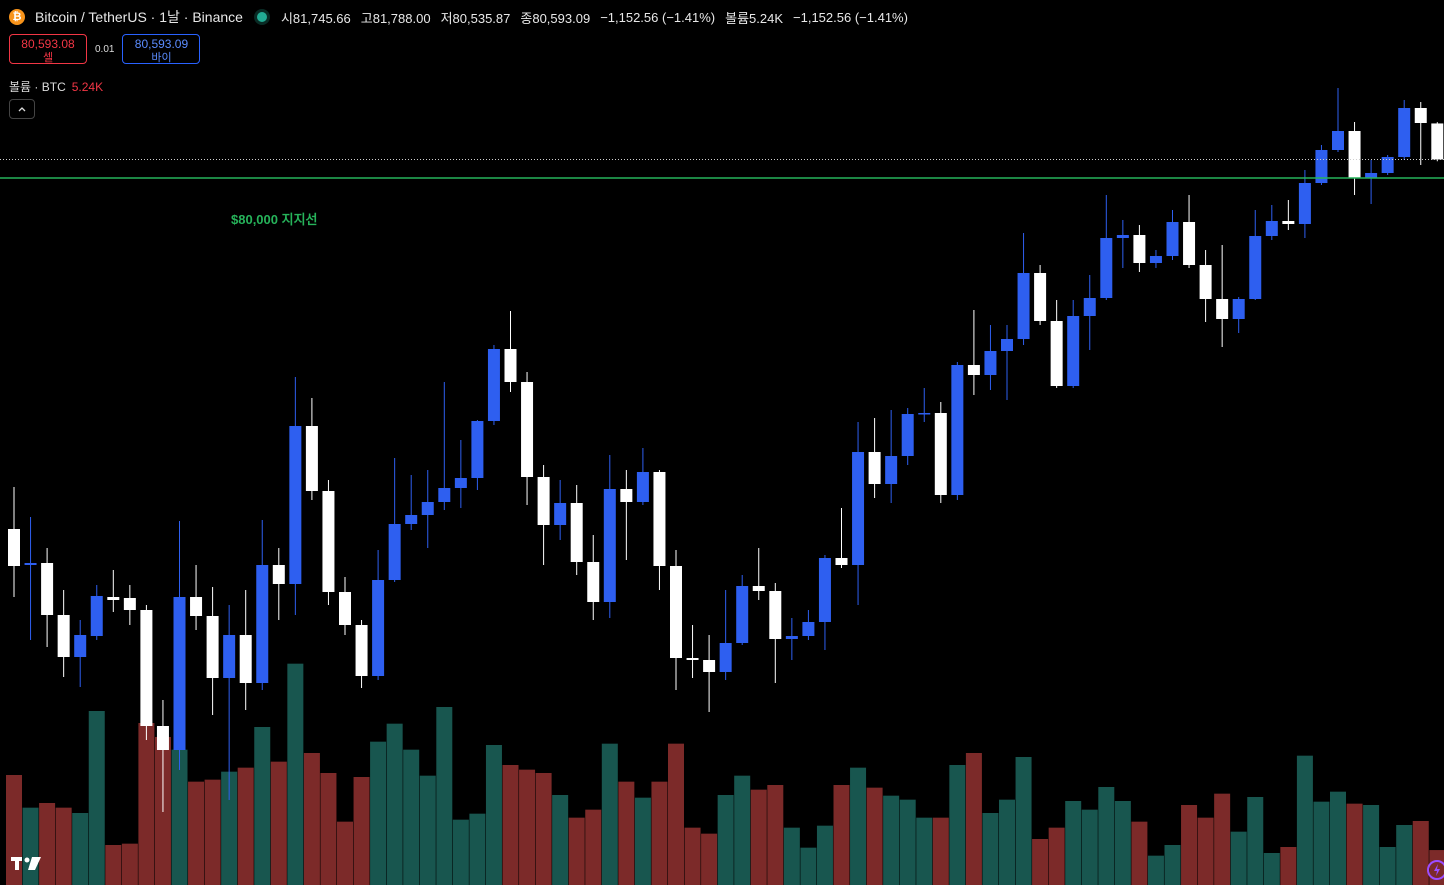 This screenshot has height=885, width=1444. What do you see at coordinates (766, 18) in the screenshot?
I see `volume-value: 5.24K` at bounding box center [766, 18].